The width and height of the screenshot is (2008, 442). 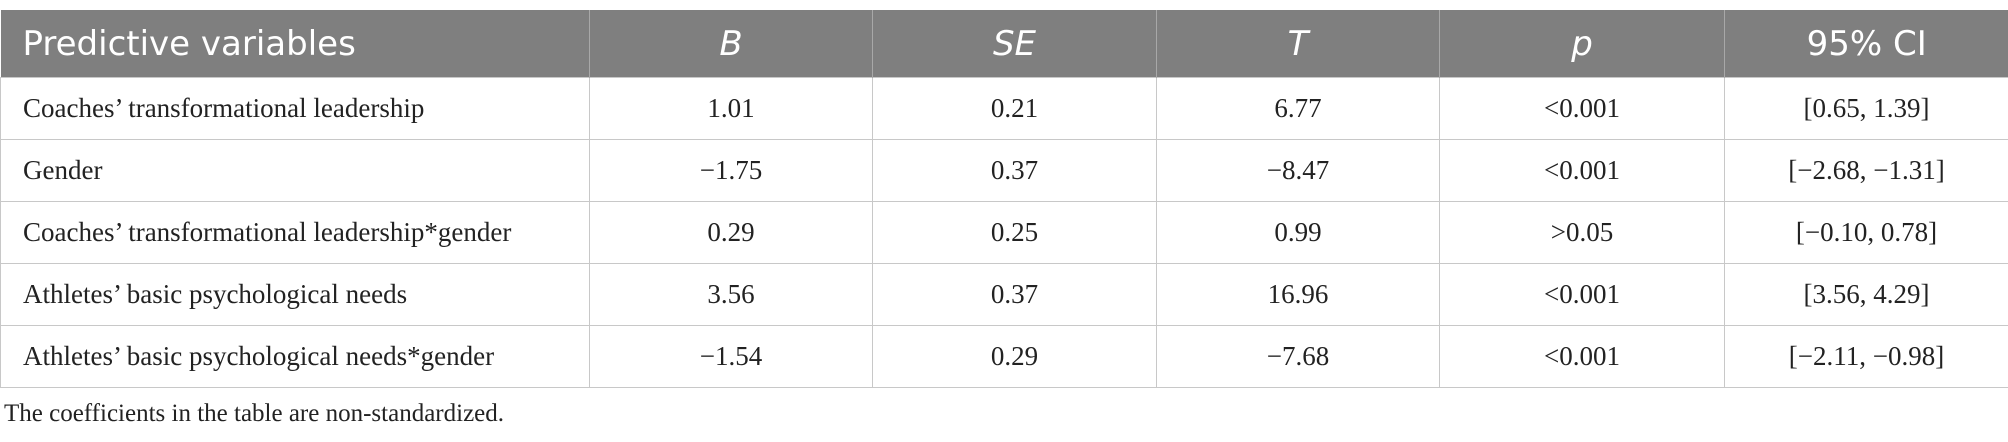 I want to click on cell: −1.54, so click(x=731, y=356).